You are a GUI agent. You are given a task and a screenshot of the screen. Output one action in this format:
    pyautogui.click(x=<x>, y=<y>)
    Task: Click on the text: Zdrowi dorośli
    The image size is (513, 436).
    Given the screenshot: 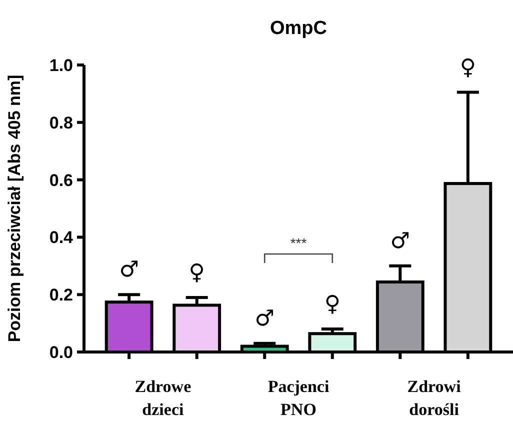 What is the action you would take?
    pyautogui.click(x=434, y=398)
    